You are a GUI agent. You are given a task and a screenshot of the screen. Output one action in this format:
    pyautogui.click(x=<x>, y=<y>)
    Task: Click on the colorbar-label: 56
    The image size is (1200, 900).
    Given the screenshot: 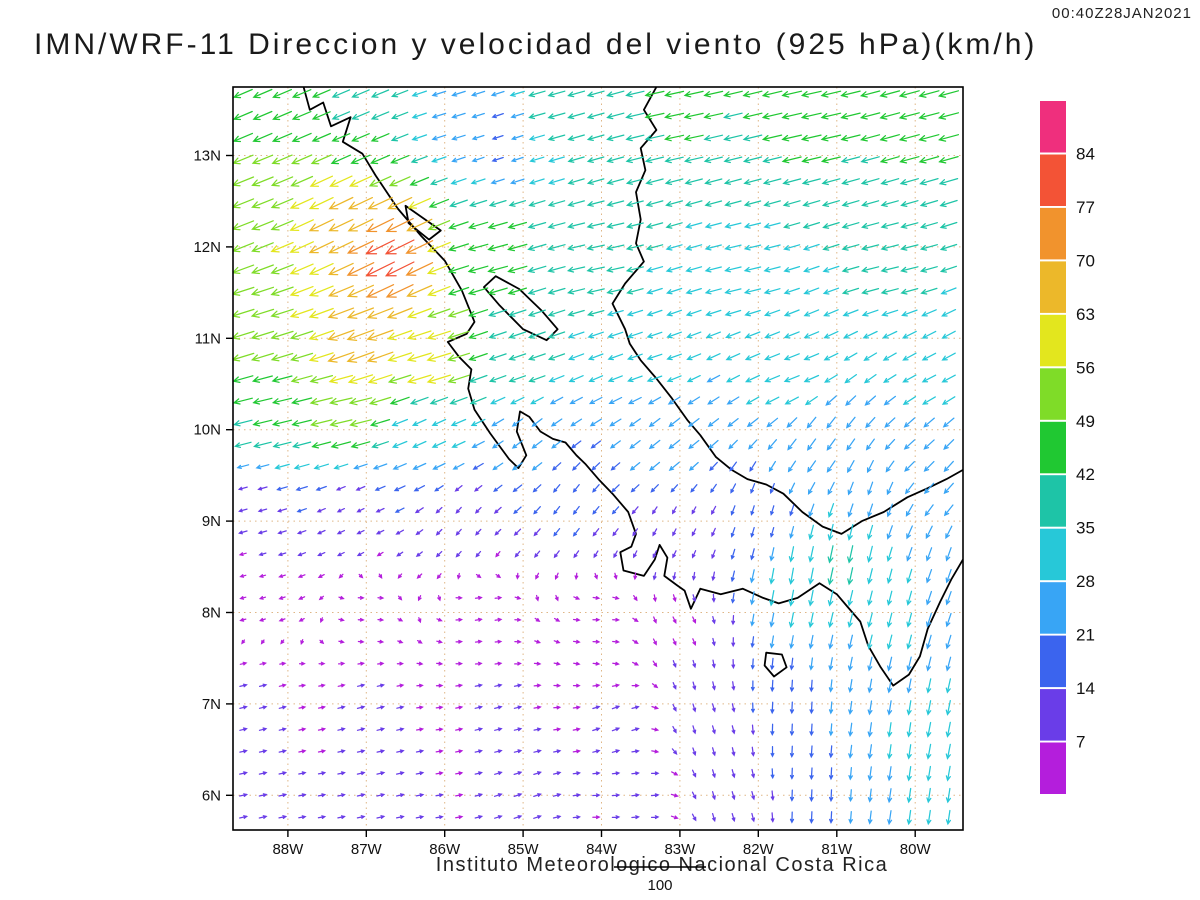 What is the action you would take?
    pyautogui.click(x=1085, y=367)
    